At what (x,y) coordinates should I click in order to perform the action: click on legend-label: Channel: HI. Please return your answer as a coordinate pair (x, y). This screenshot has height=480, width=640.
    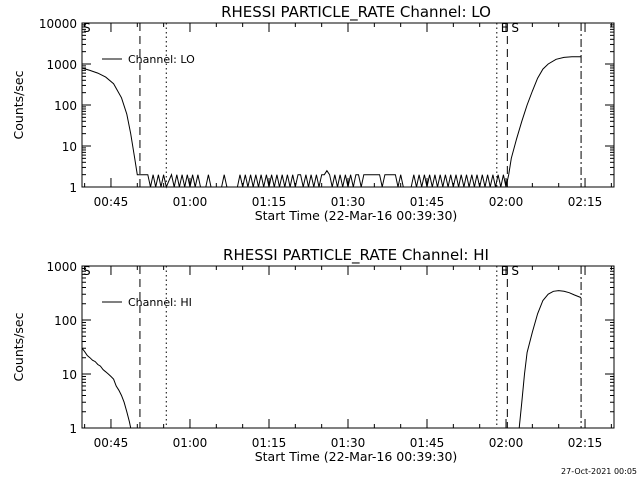
    Looking at the image, I should click on (160, 302).